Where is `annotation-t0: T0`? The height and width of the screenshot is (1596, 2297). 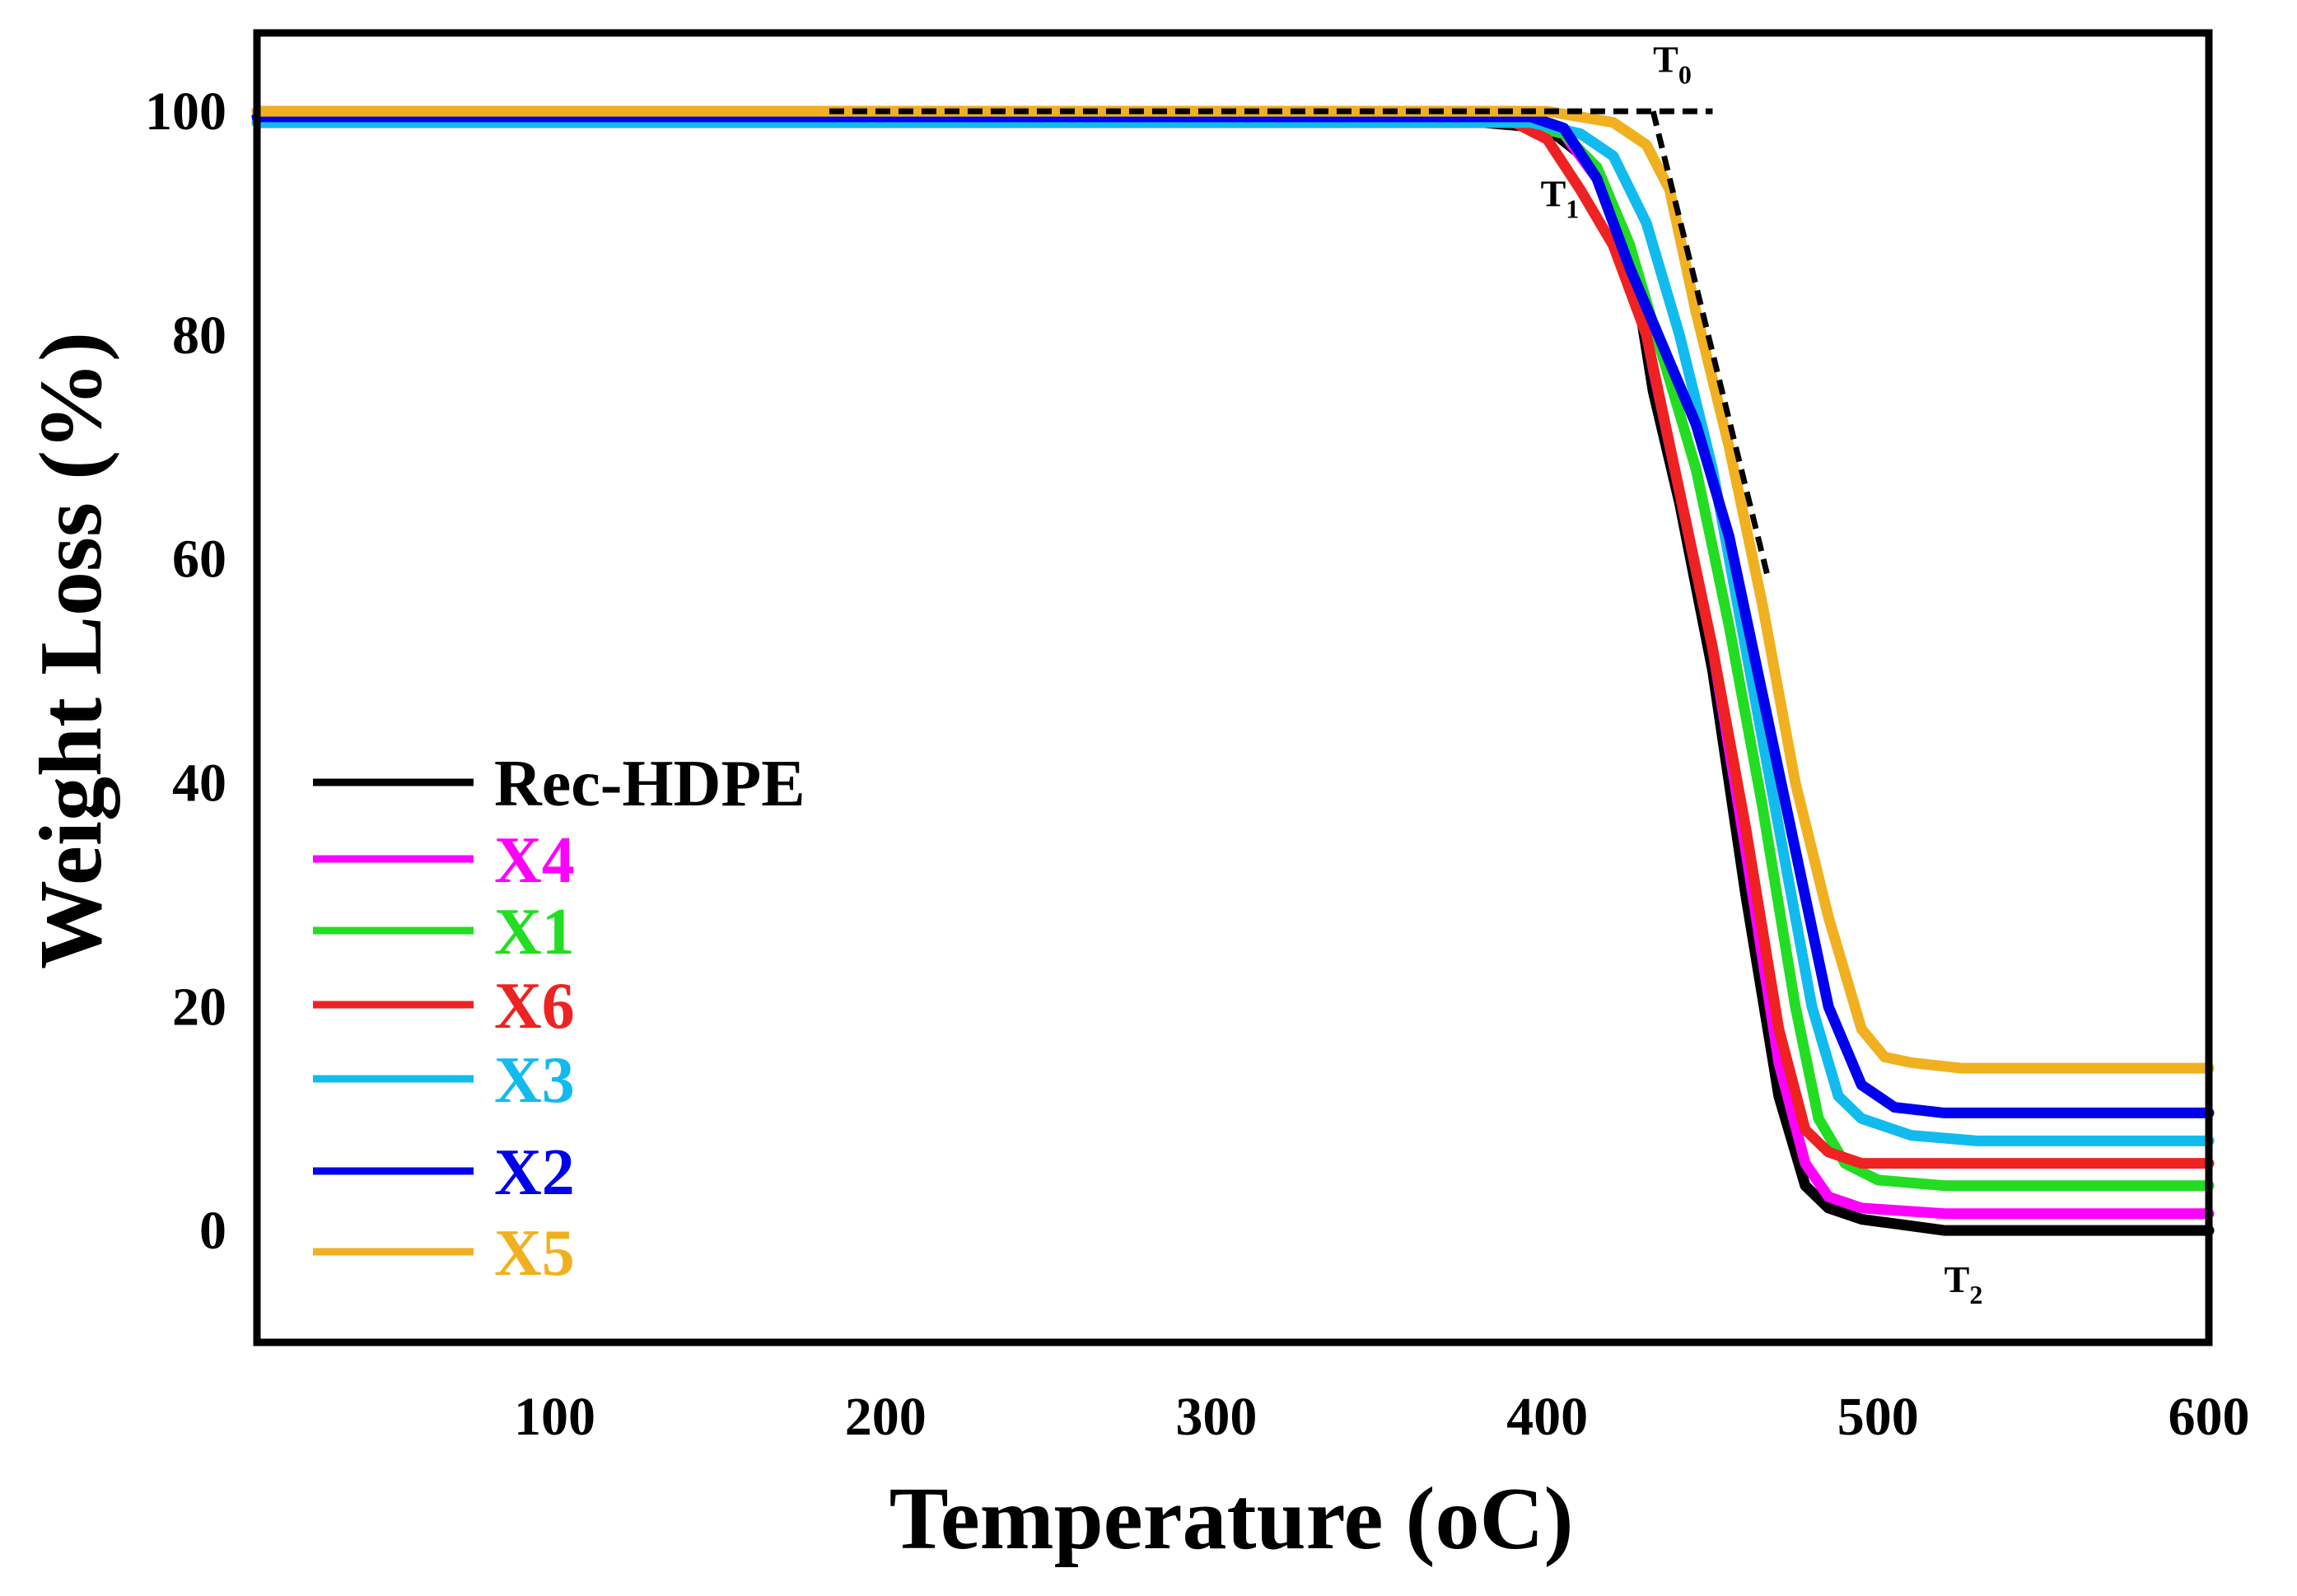 annotation-t0: T0 is located at coordinates (1672, 64).